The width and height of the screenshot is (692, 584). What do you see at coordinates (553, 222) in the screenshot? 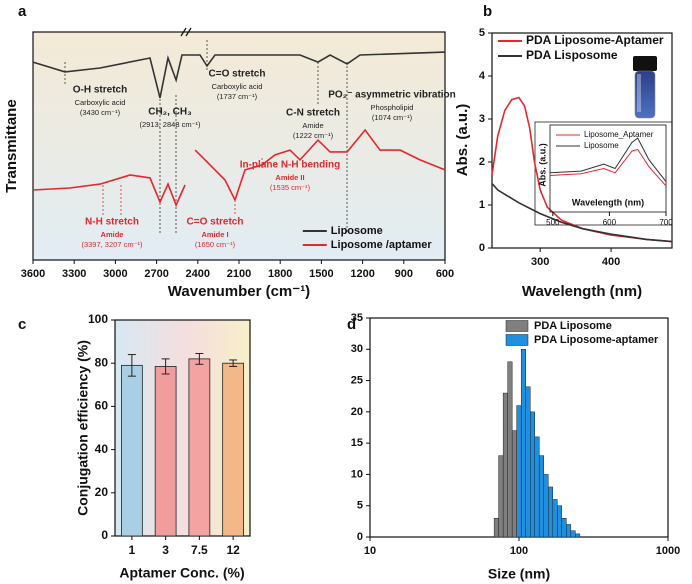
I see `x-tick-label: 500` at bounding box center [553, 222].